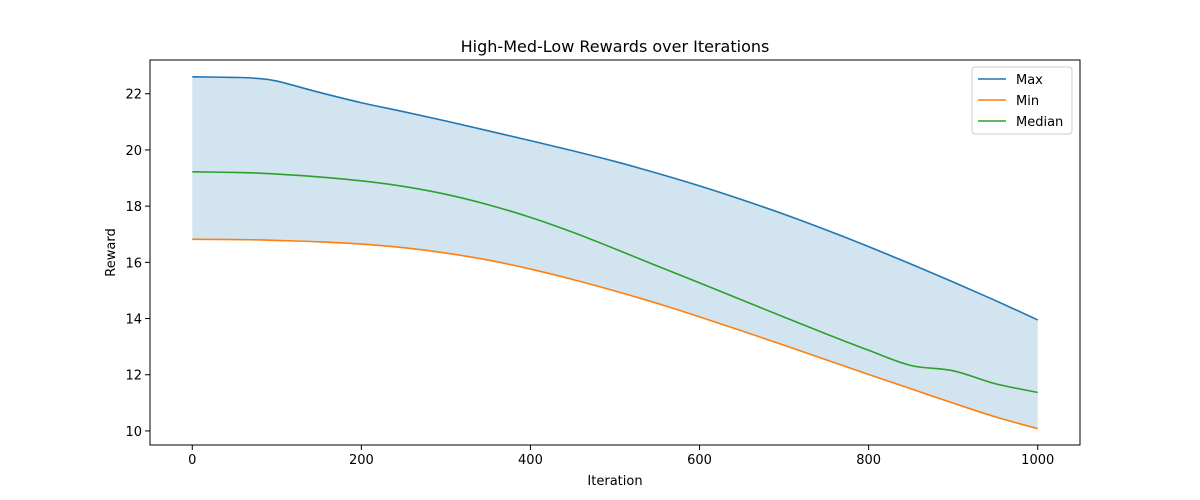 The height and width of the screenshot is (500, 1200). I want to click on y-tick-label: 14, so click(133, 320).